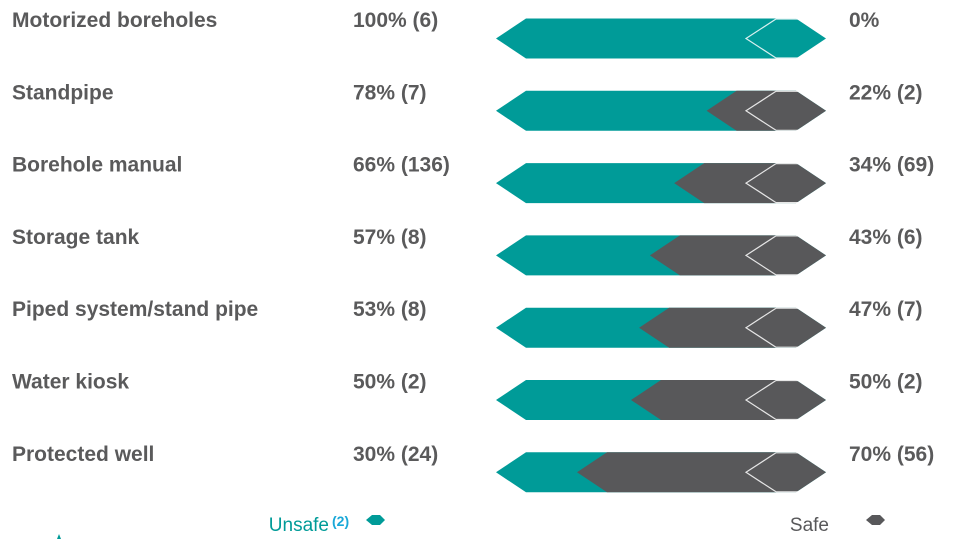 The image size is (962, 539). Describe the element at coordinates (891, 165) in the screenshot. I see `safe-value-label: 34% (69)` at that location.